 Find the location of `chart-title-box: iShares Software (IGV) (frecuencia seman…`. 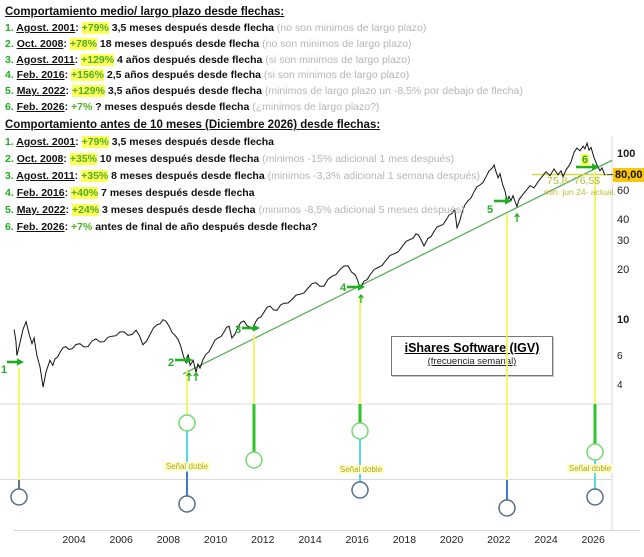

chart-title-box: iShares Software (IGV) (frecuencia seman… is located at coordinates (472, 356).